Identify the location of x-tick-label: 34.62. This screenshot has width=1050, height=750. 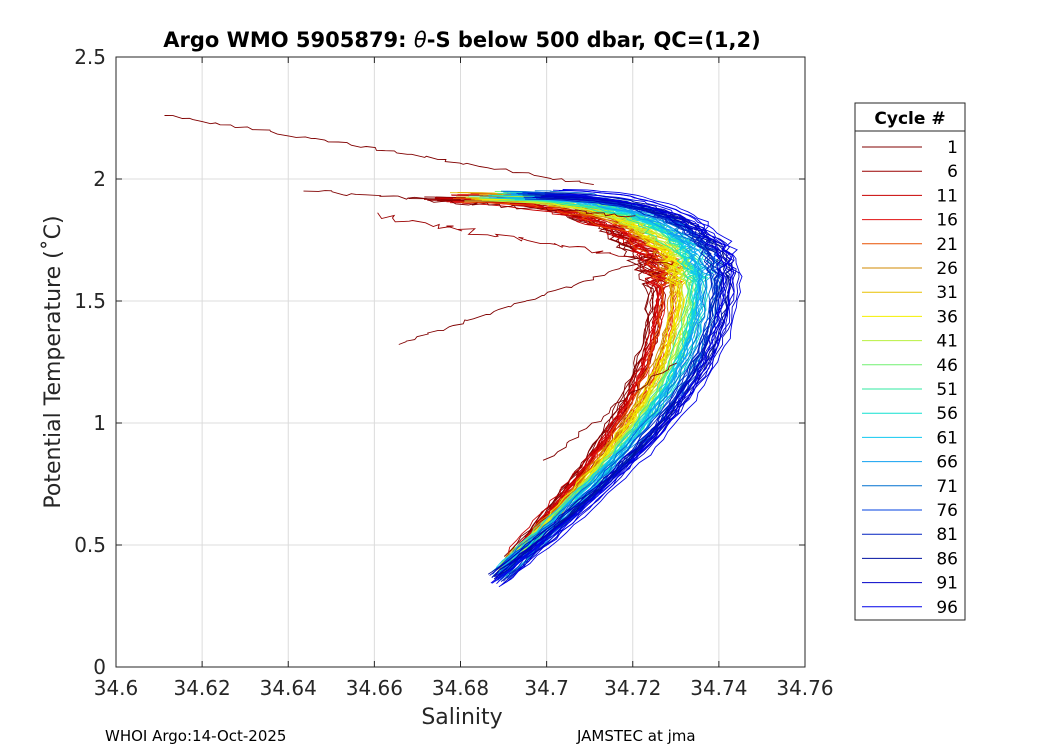
(201, 688).